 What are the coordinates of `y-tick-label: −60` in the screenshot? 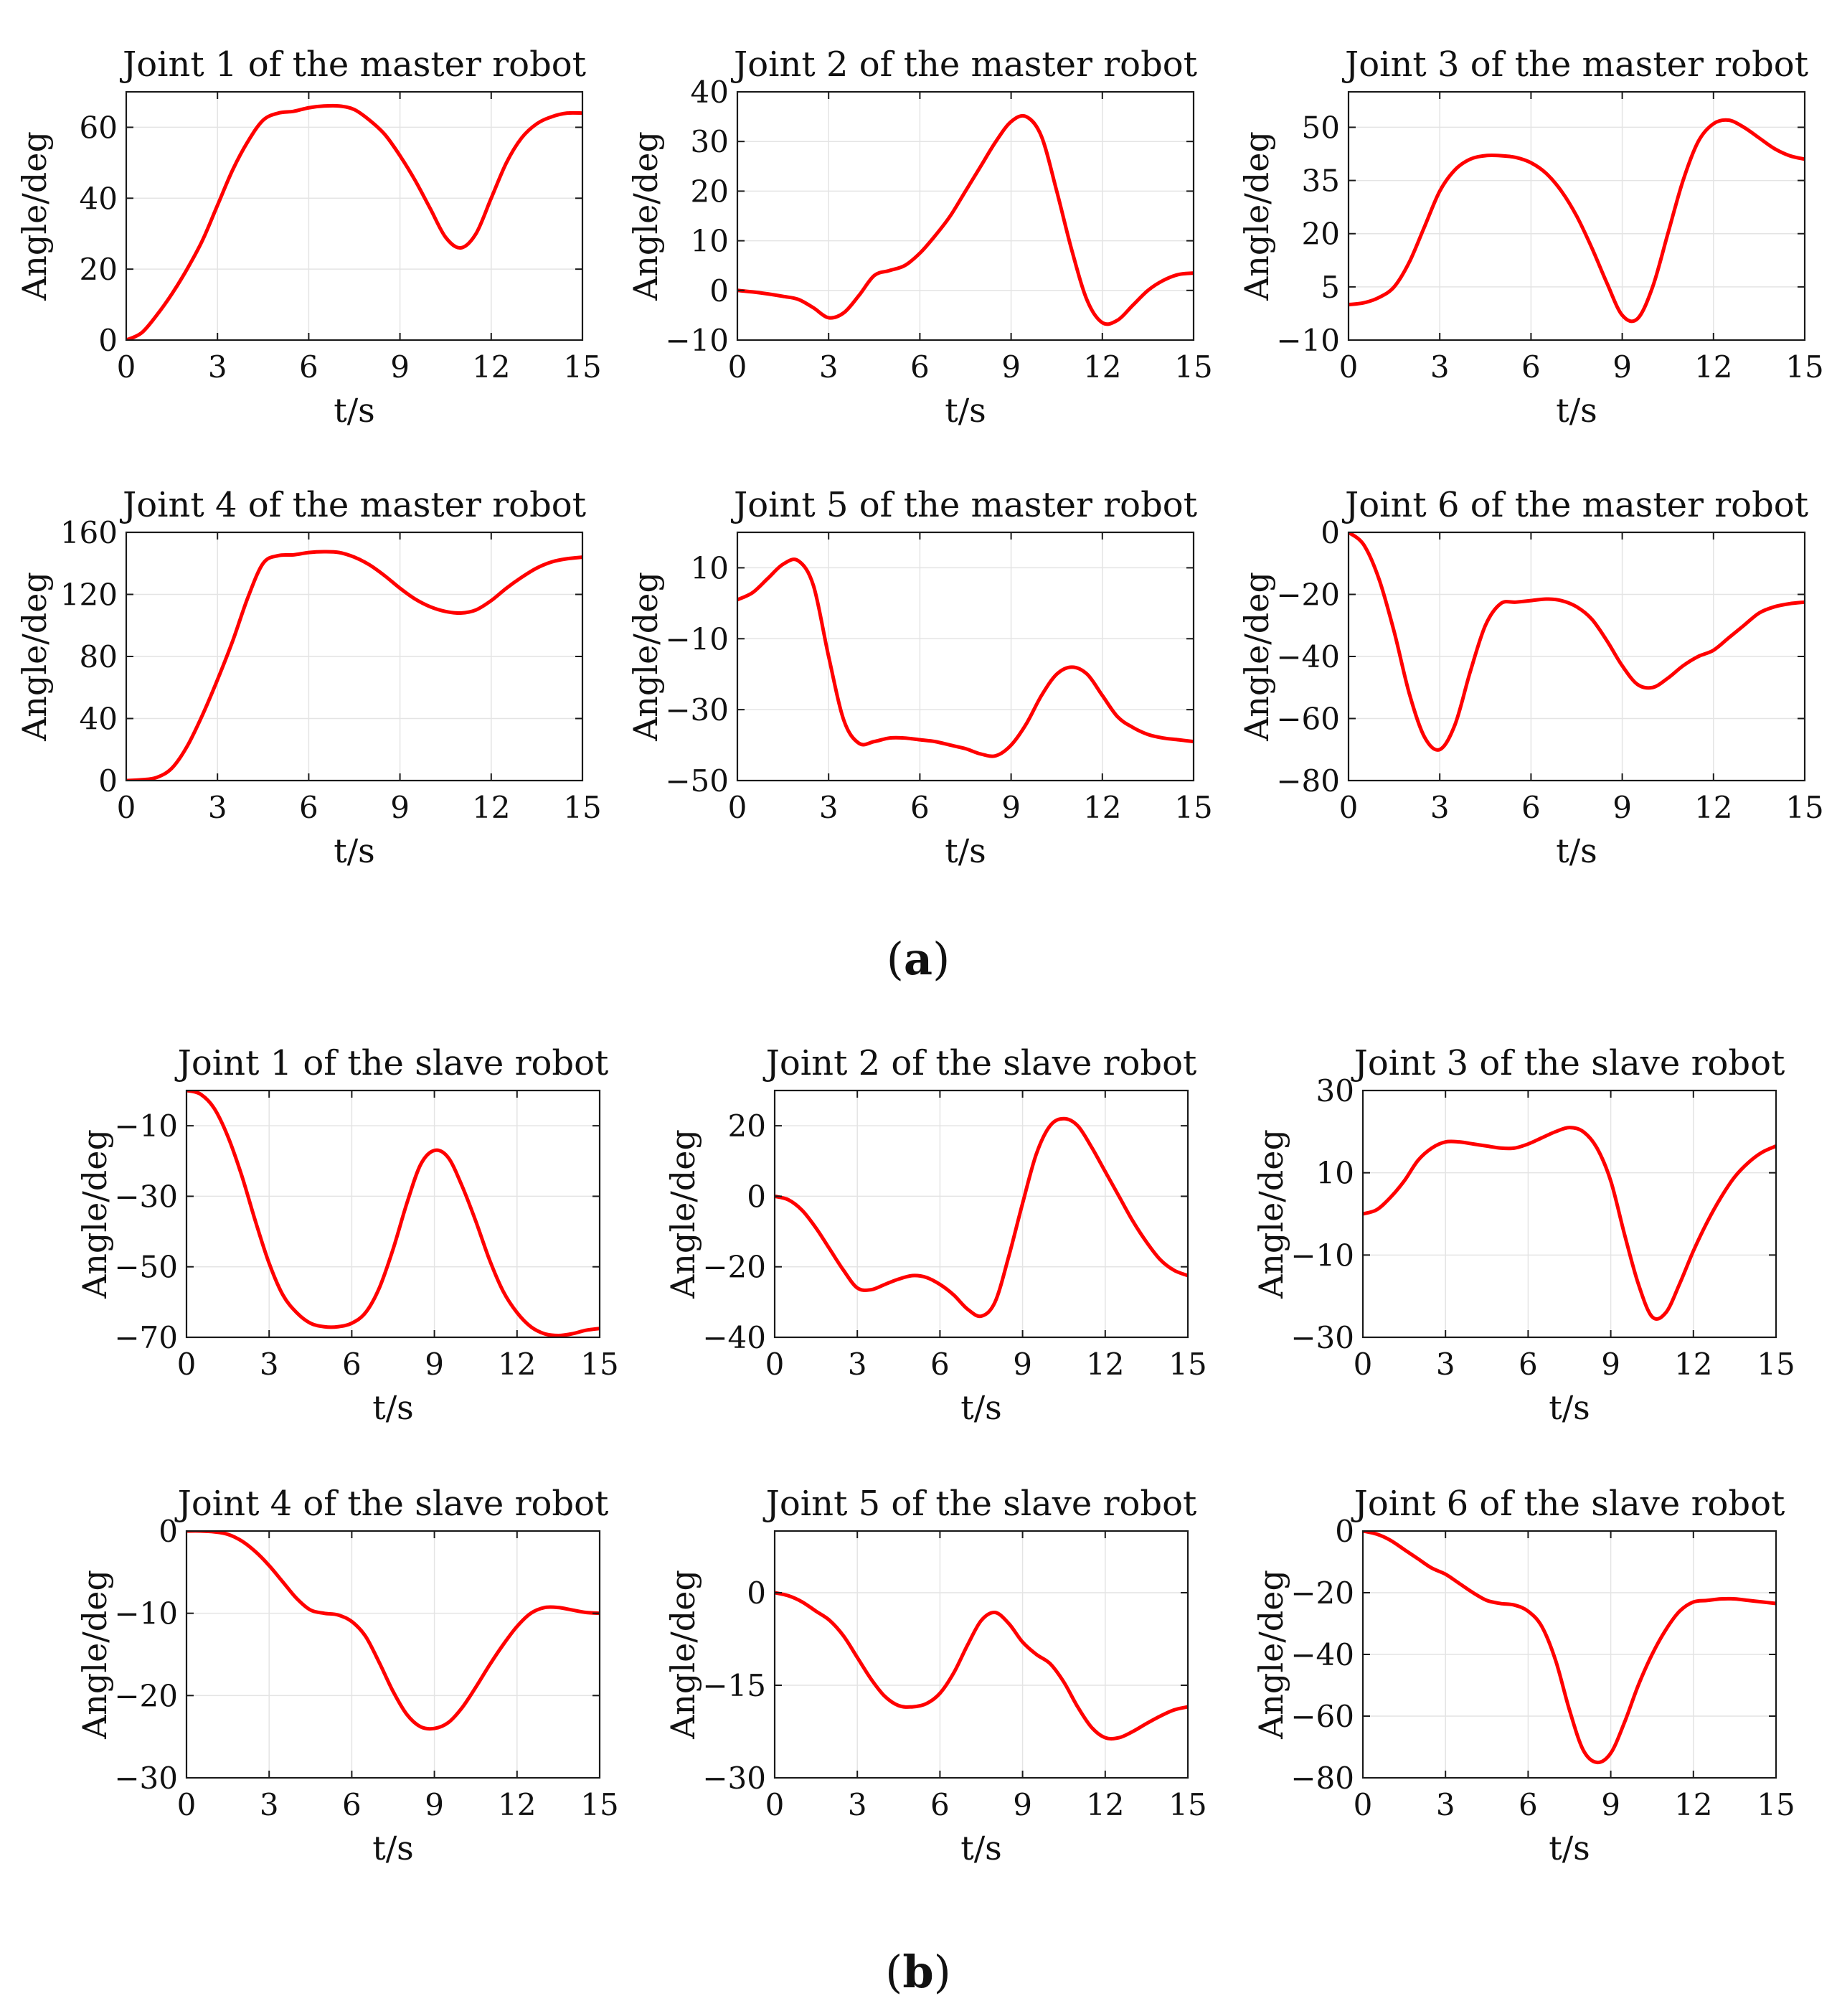 It's located at (1308, 719).